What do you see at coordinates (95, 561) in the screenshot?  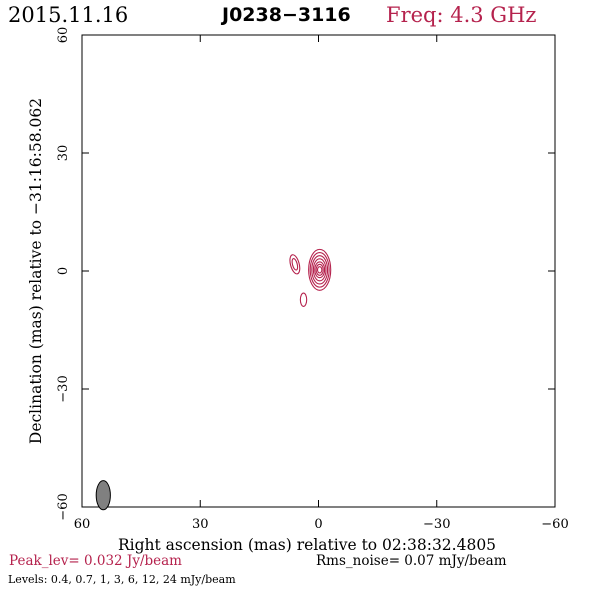 I see `peak-level: Peak_lev= 0.032 Jy/beam` at bounding box center [95, 561].